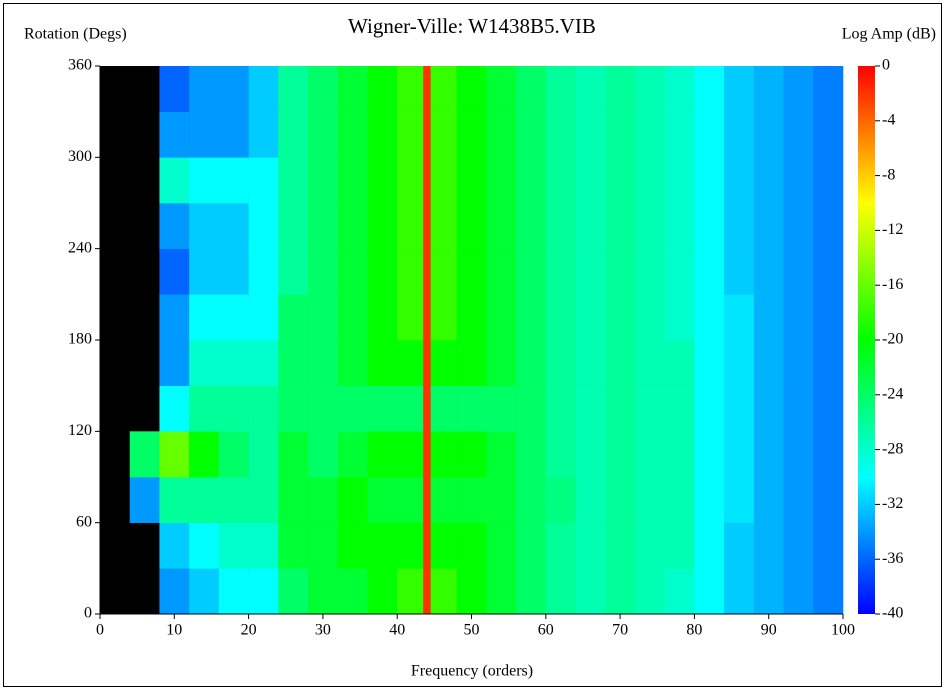 The image size is (945, 690). I want to click on x-tick-label: 40, so click(397, 630).